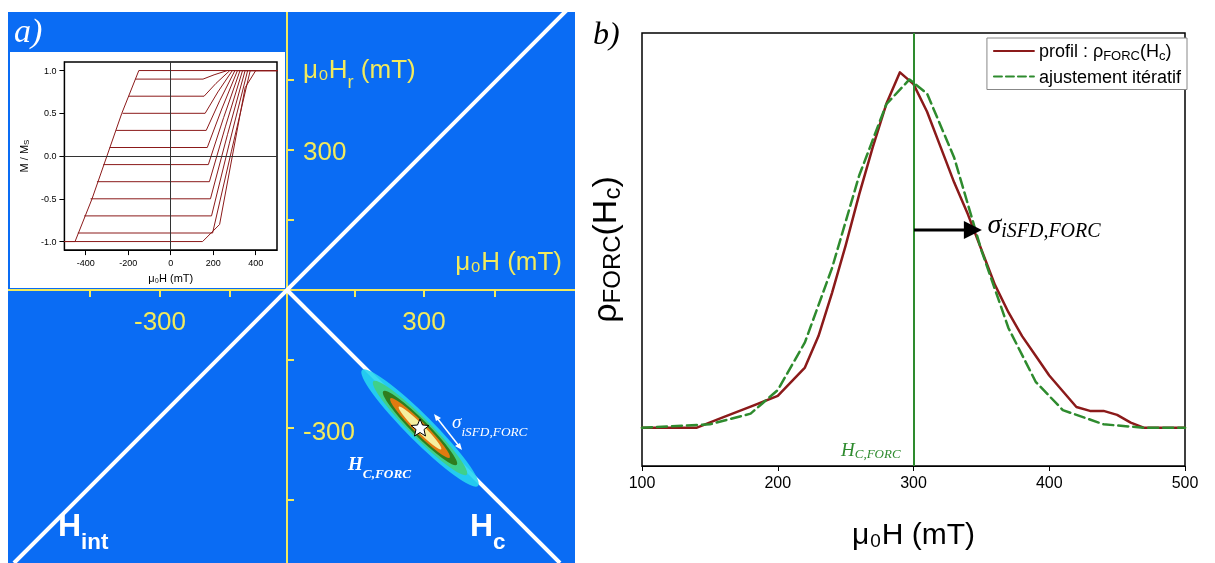 This screenshot has width=1215, height=563. What do you see at coordinates (913, 482) in the screenshot?
I see `x-tick-label: 300` at bounding box center [913, 482].